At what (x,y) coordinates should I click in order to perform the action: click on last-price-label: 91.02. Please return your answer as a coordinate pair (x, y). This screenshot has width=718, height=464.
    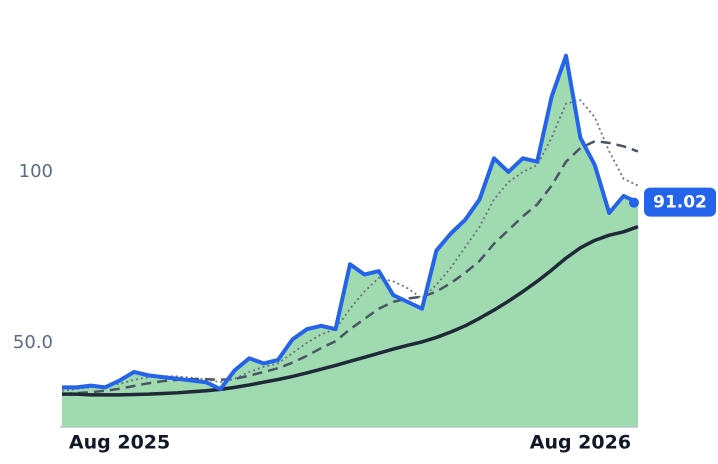
    Looking at the image, I should click on (680, 203).